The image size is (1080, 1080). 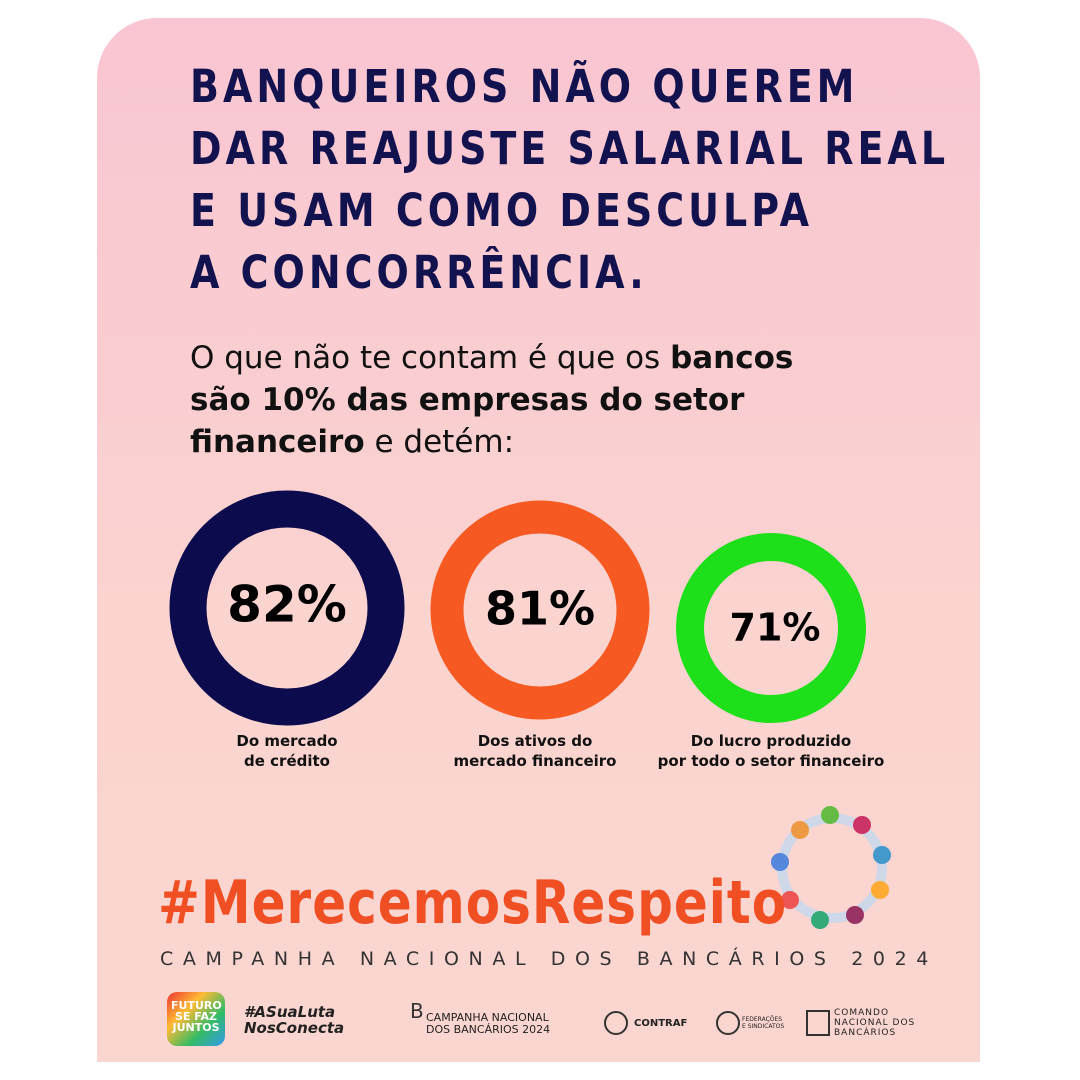 What do you see at coordinates (287, 761) in the screenshot?
I see `caption-line: de crédito` at bounding box center [287, 761].